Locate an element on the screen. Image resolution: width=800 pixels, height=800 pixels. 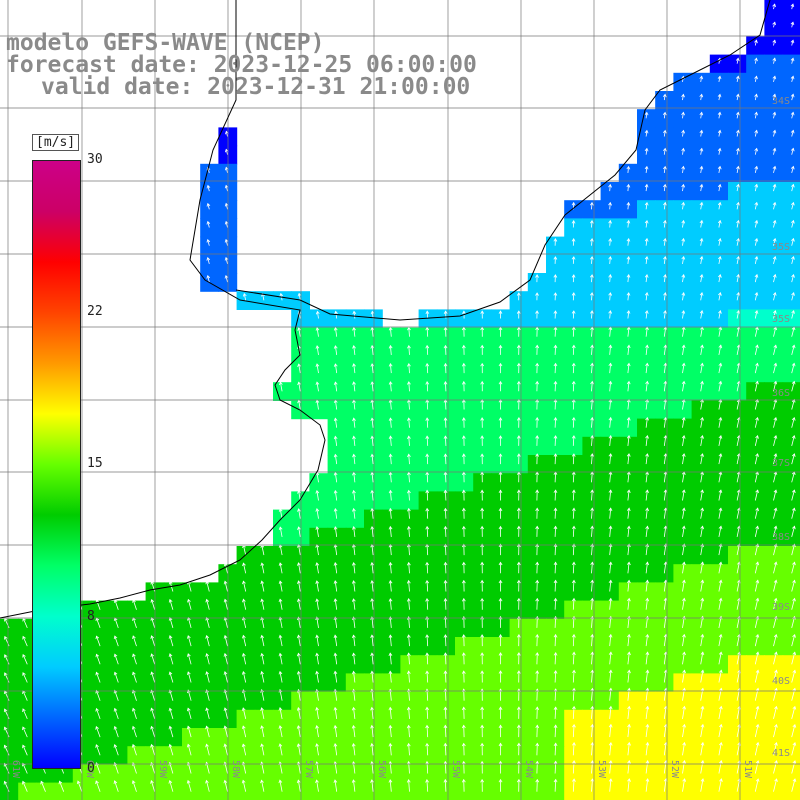
lon-label: 58W is located at coordinates (235, 769).